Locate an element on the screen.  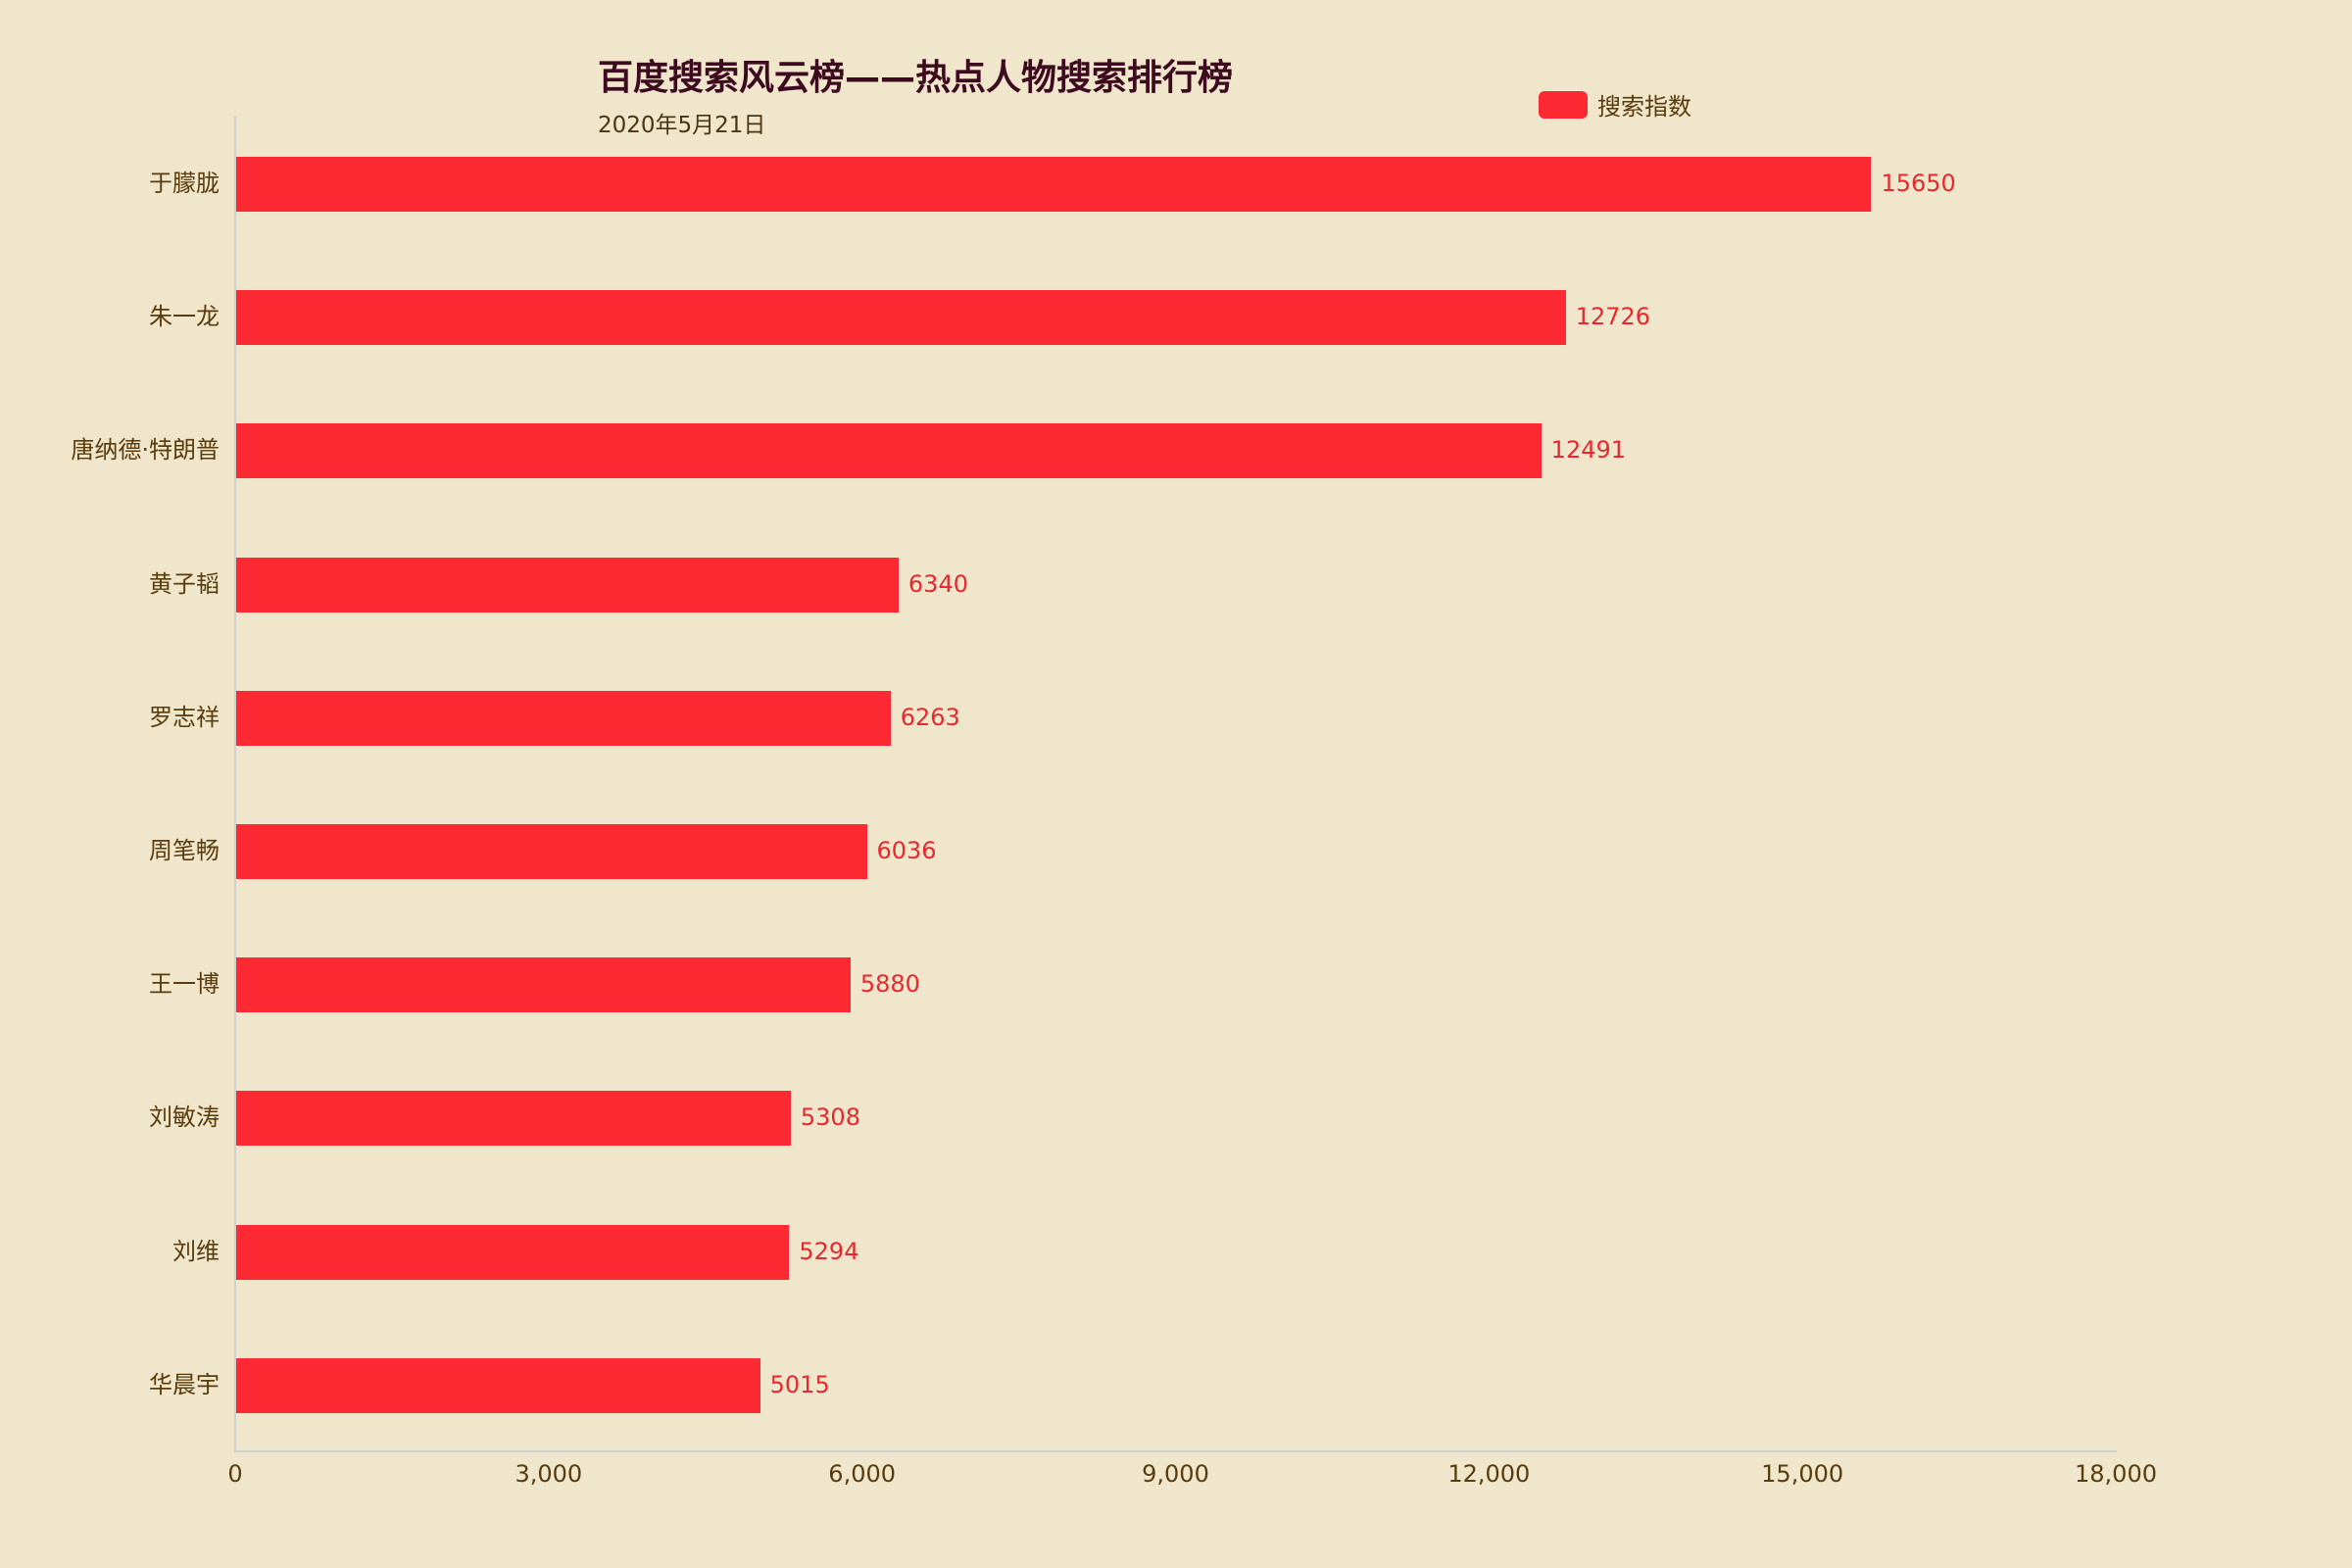
category-label: 华晨宇 is located at coordinates (184, 1384).